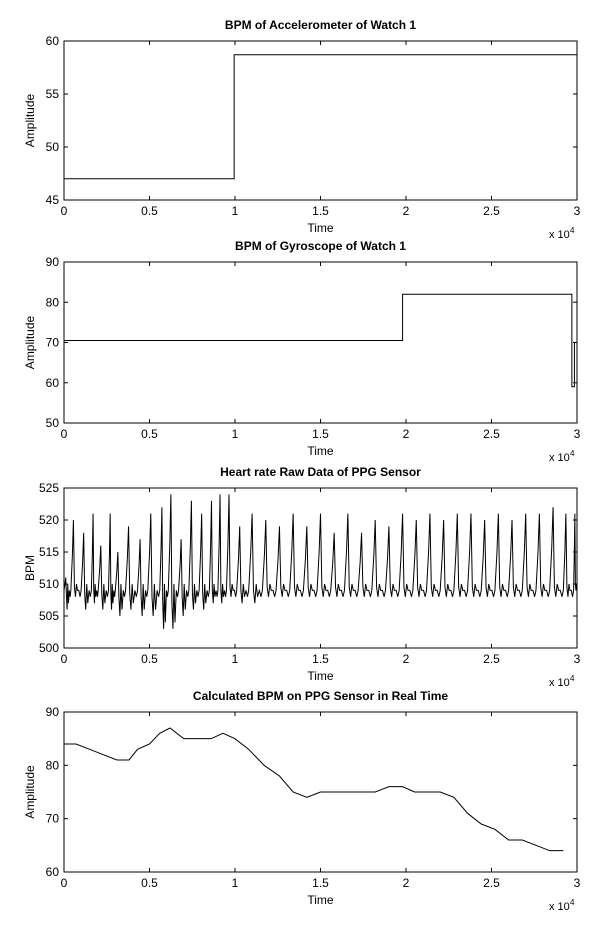 This screenshot has height=928, width=601. What do you see at coordinates (53, 94) in the screenshot?
I see `y-tick-label: 55` at bounding box center [53, 94].